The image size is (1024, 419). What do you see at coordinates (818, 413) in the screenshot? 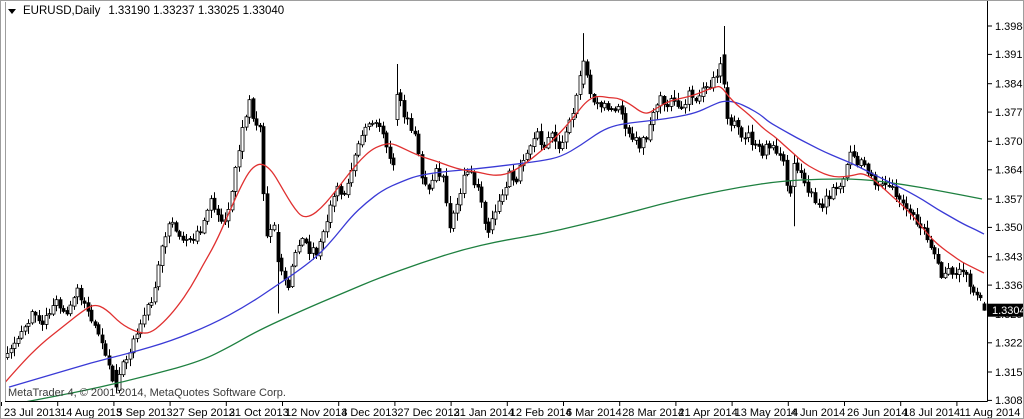
I see `x-axis-label: 4 Jun 2014` at bounding box center [818, 413].